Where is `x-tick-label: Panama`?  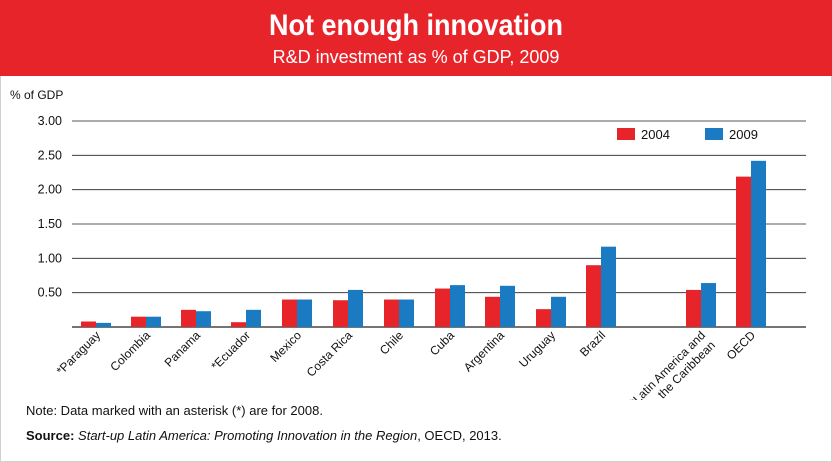
x-tick-label: Panama is located at coordinates (183, 349).